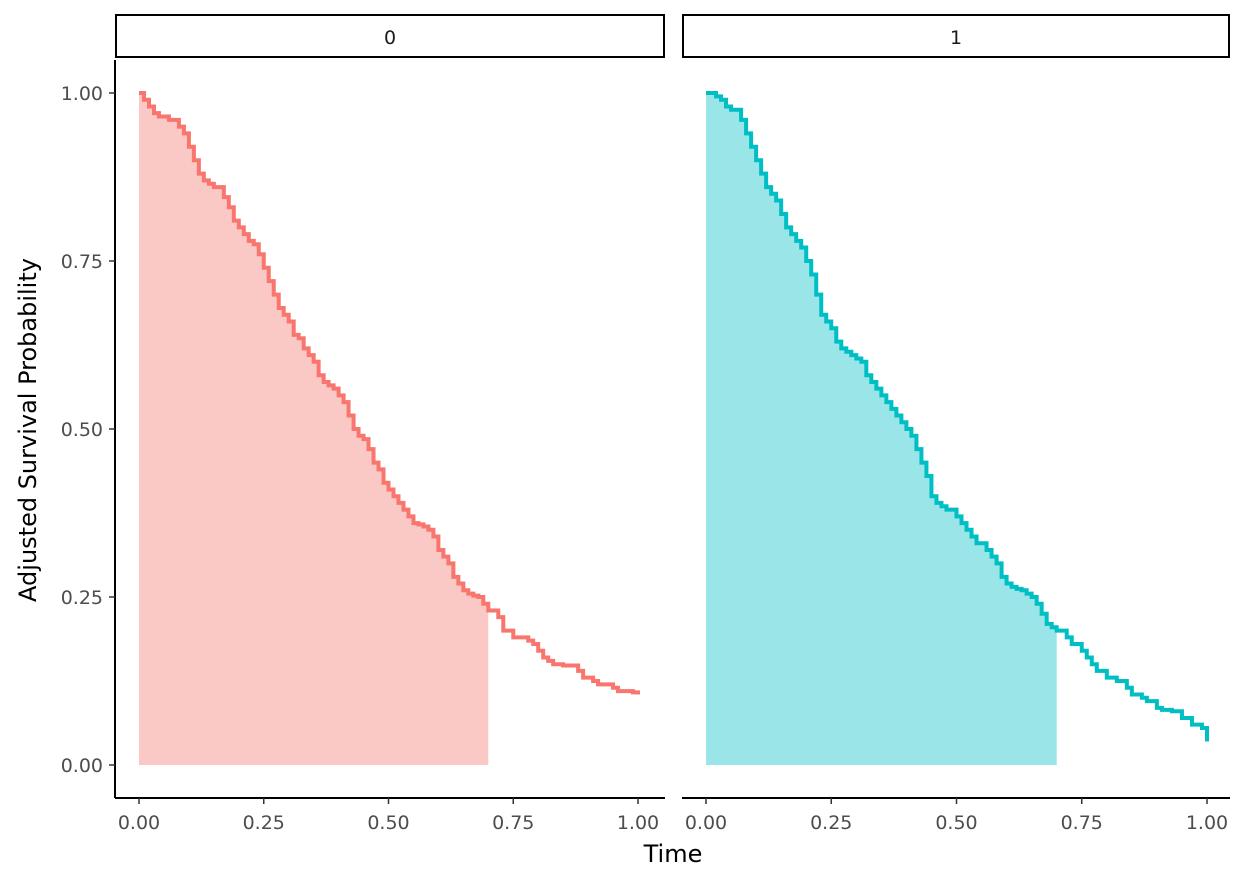 The height and width of the screenshot is (883, 1248). I want to click on y-tick-label: 0.00, so click(82, 766).